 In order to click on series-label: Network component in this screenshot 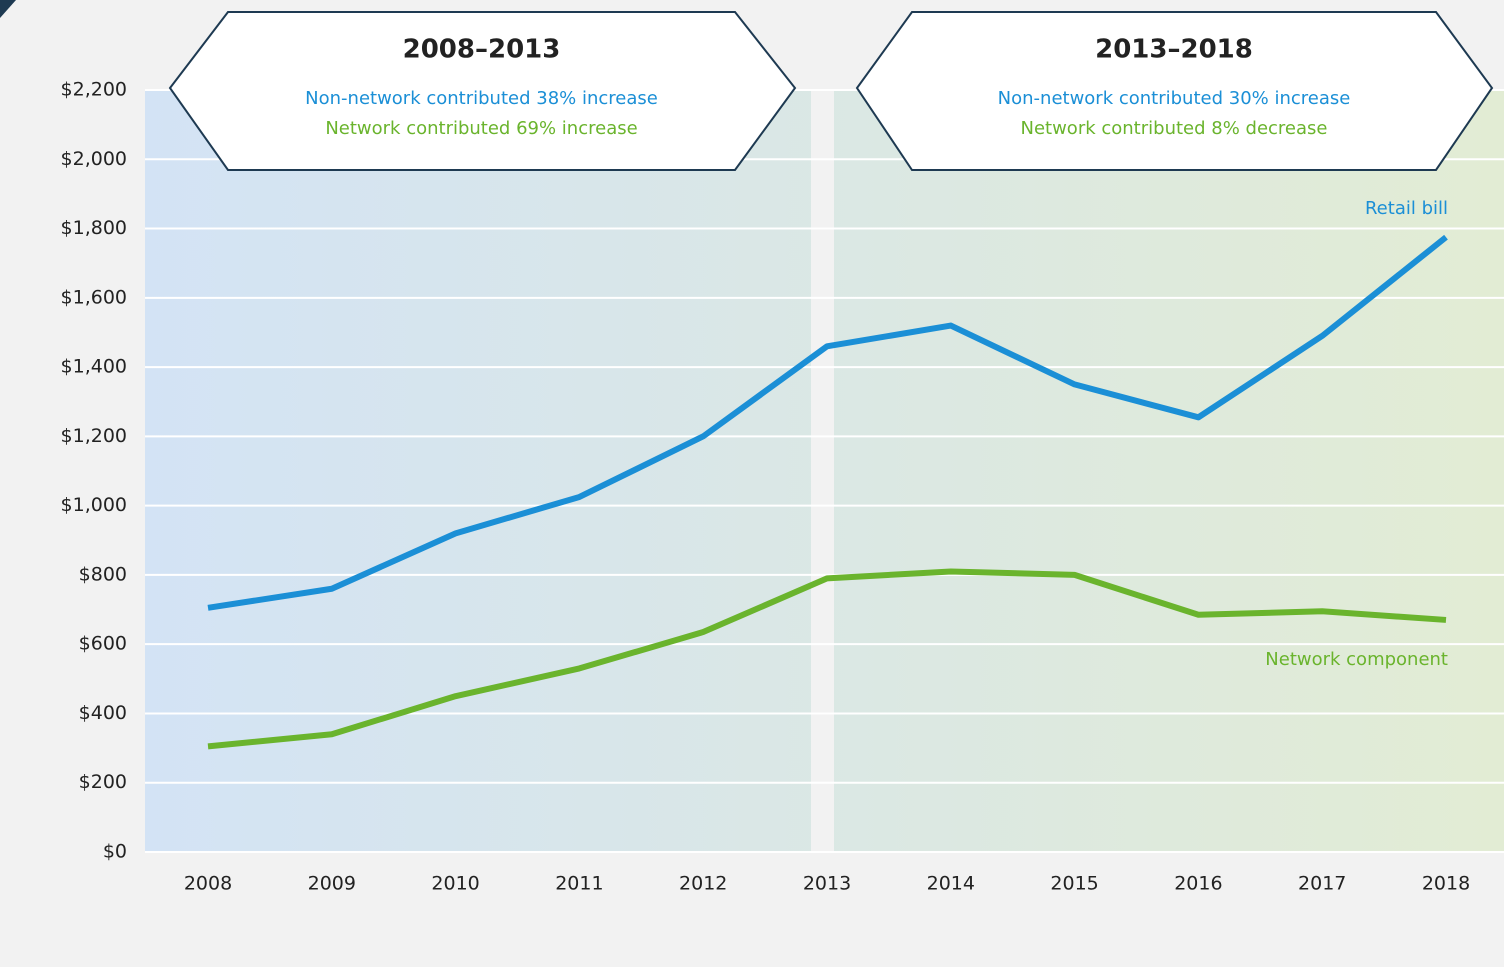, I will do `click(1356, 659)`.